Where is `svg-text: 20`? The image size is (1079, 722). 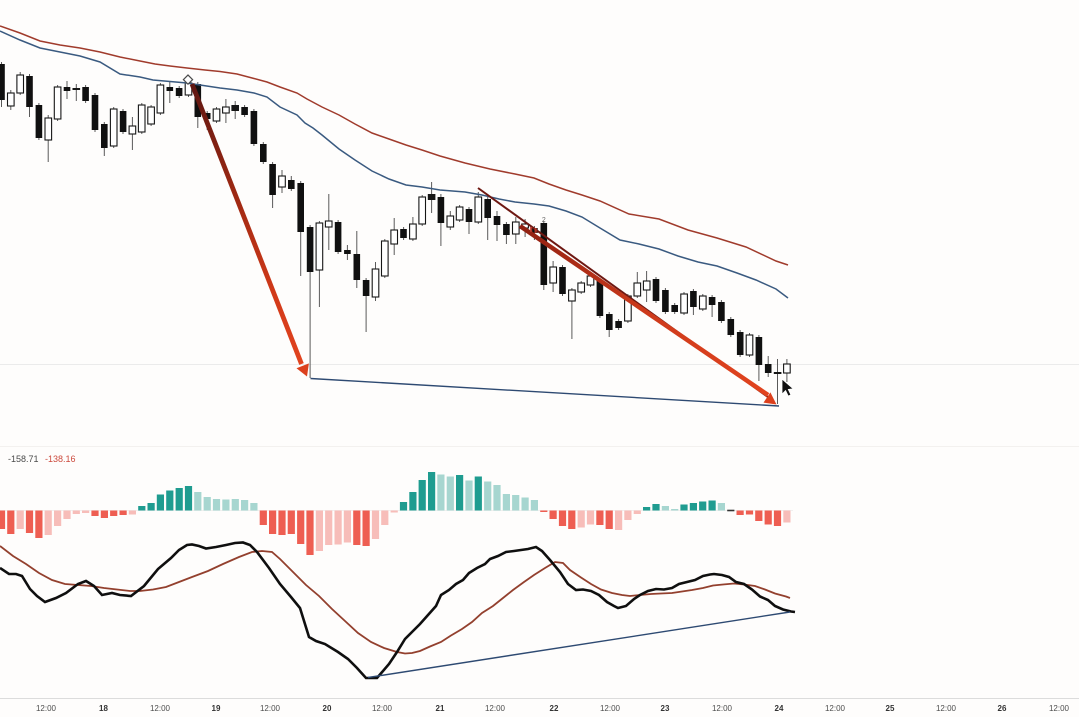
svg-text: 20 is located at coordinates (327, 708).